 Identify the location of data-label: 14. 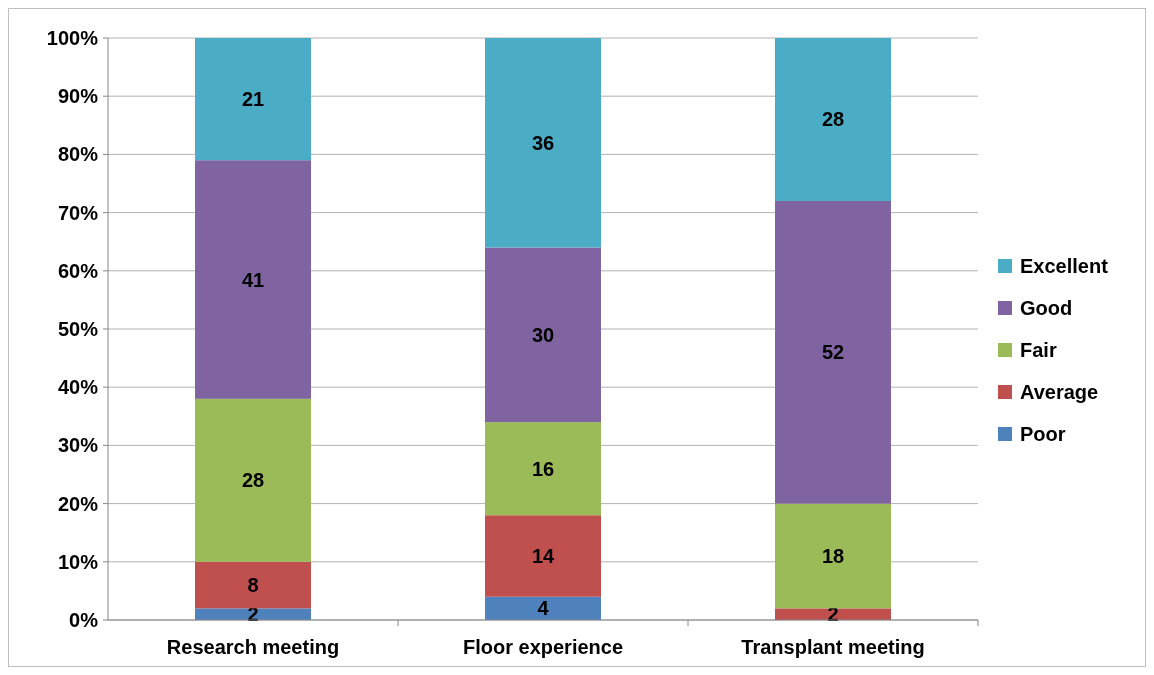
(543, 555).